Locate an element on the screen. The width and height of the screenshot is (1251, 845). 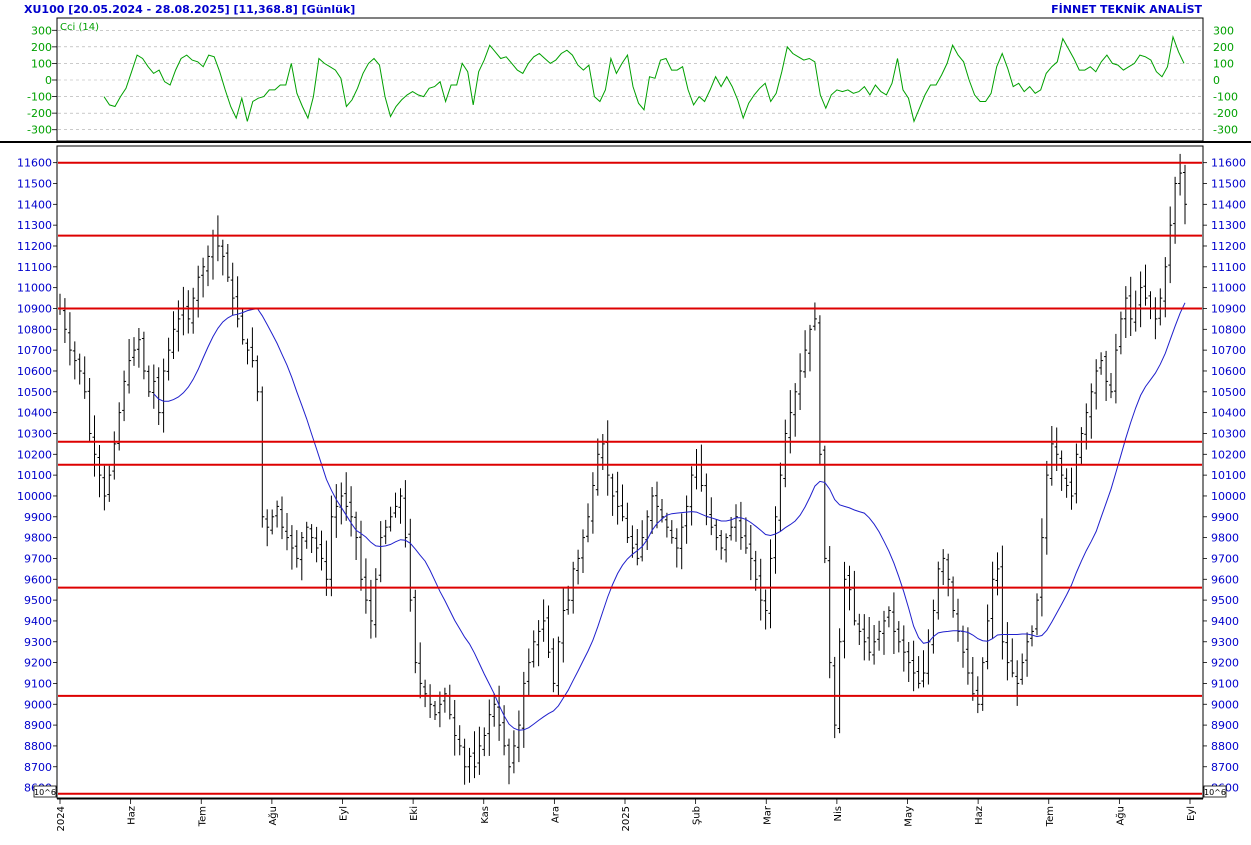
date-tick-label: Kas is located at coordinates (485, 815).